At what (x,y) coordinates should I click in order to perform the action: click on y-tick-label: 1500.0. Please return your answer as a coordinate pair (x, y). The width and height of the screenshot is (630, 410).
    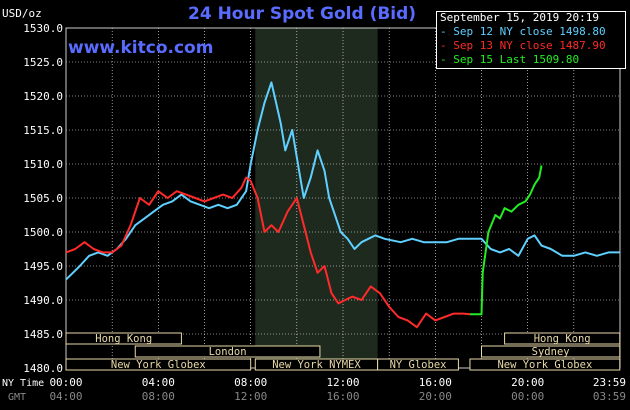
    Looking at the image, I should click on (43, 232).